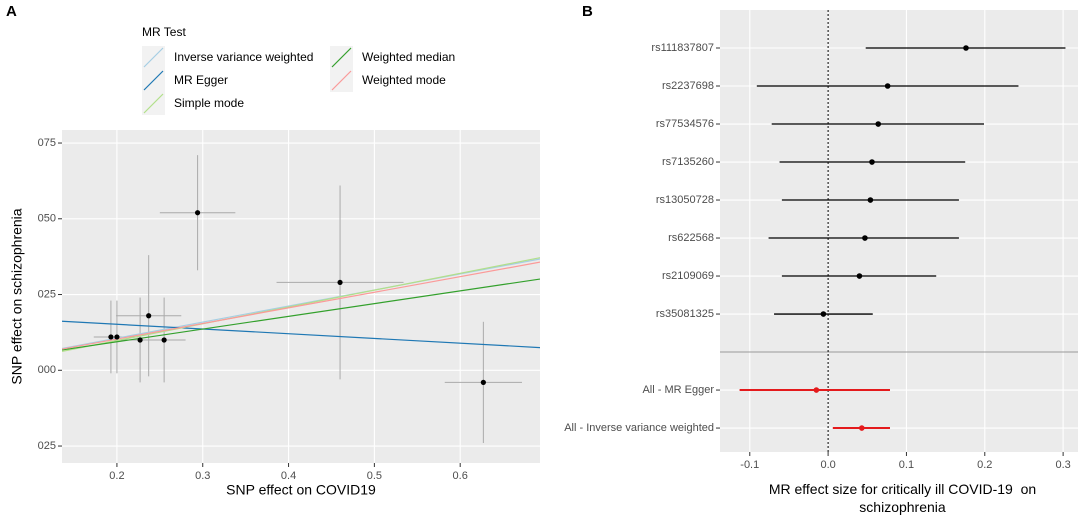  What do you see at coordinates (685, 314) in the screenshot?
I see `y-tick-label: rs35081325` at bounding box center [685, 314].